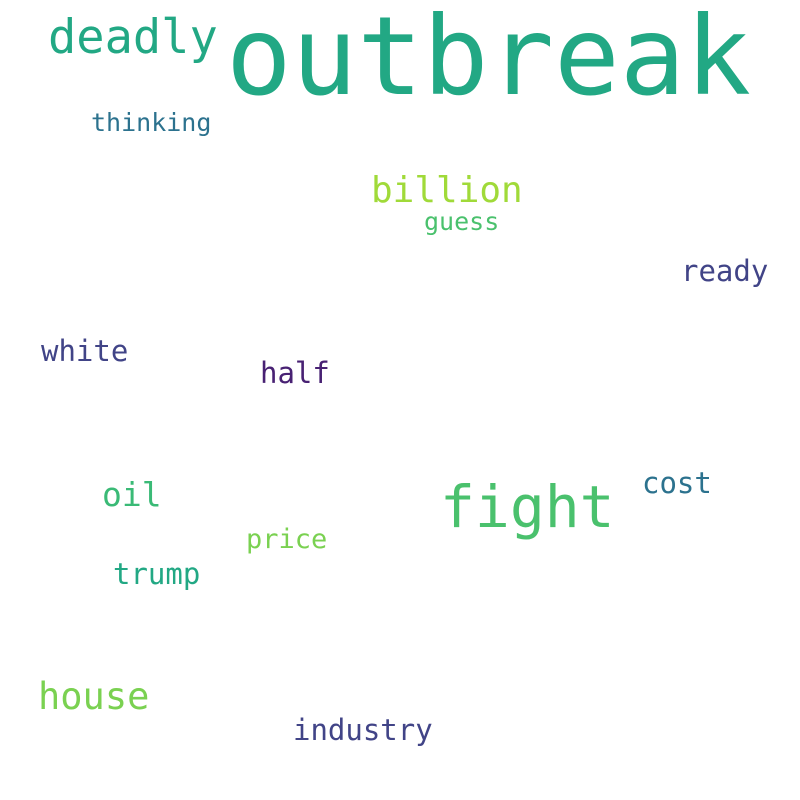 The height and width of the screenshot is (800, 800). What do you see at coordinates (132, 494) in the screenshot?
I see `word-oil: oil` at bounding box center [132, 494].